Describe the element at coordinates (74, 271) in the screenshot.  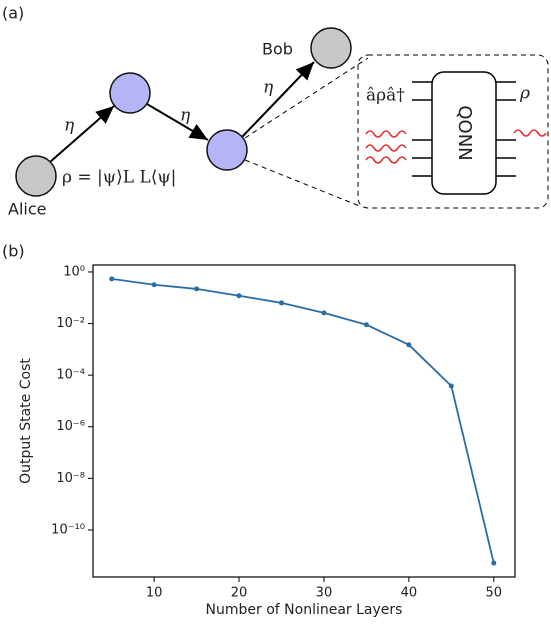
I see `y-tick-label: 10⁰` at that location.